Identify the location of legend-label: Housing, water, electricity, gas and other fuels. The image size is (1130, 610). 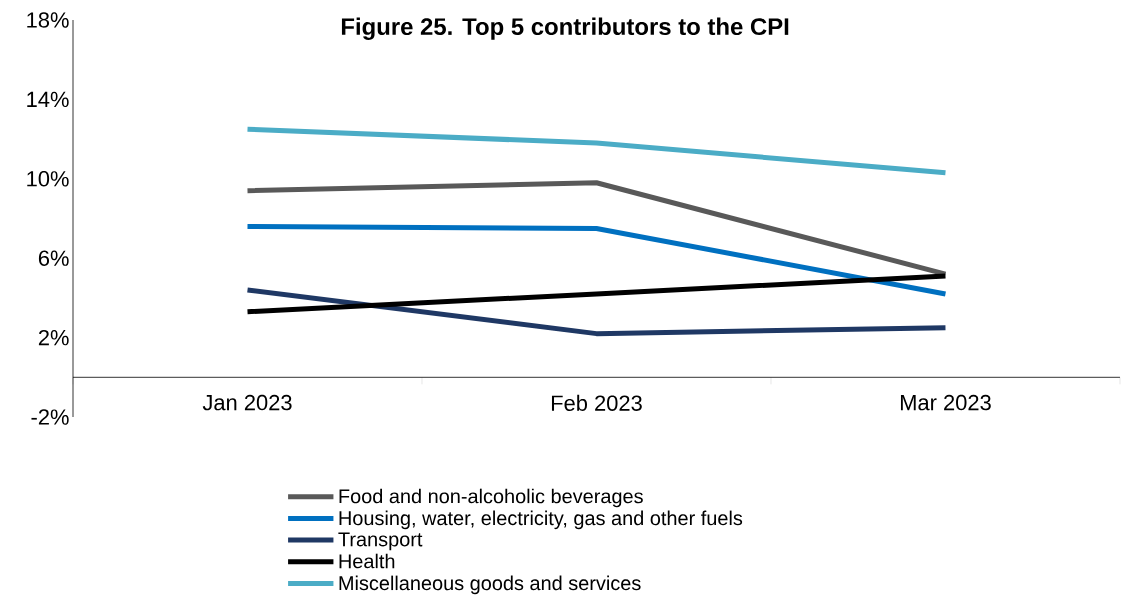
(541, 520).